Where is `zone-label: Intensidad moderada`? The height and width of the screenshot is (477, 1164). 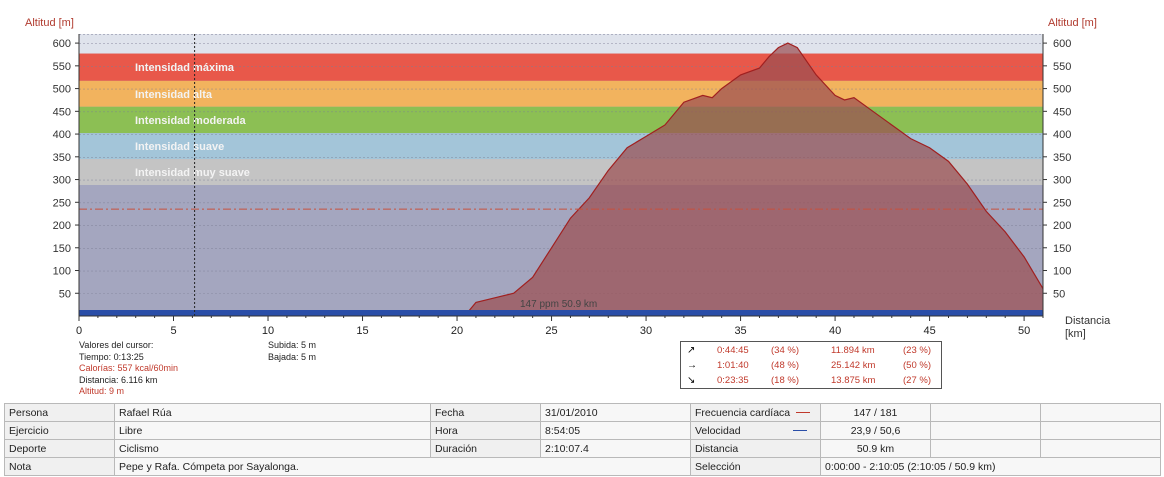
zone-label: Intensidad moderada is located at coordinates (191, 121).